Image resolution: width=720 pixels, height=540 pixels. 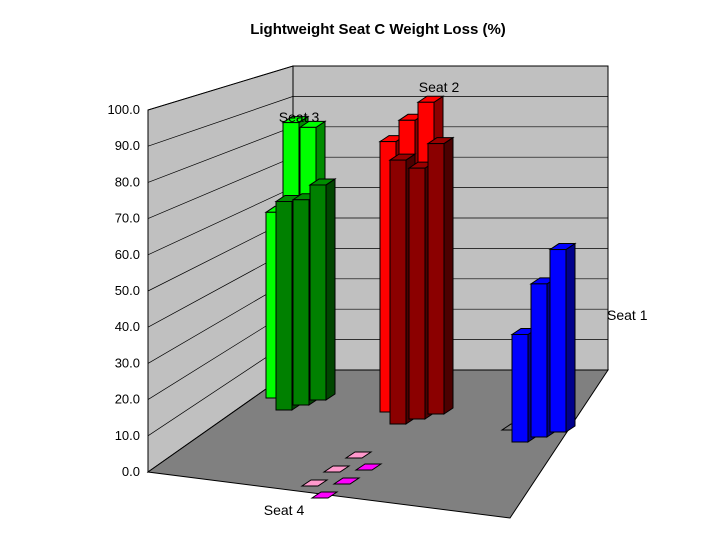 I want to click on y-tick-label: 80.0, so click(x=127, y=181).